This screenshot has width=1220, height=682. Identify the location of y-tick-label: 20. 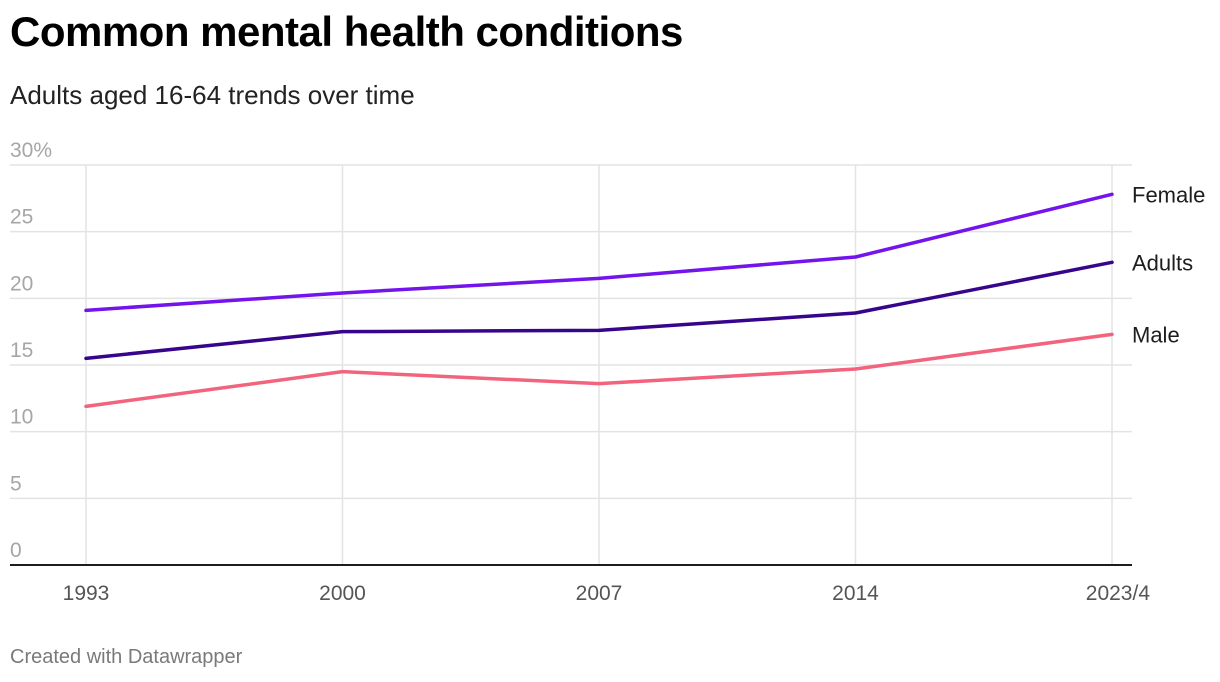
(21, 283).